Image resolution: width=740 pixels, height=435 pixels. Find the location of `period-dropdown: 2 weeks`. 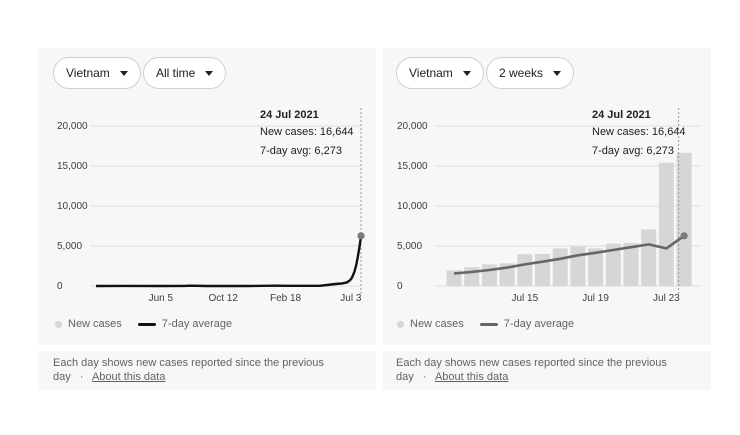

period-dropdown: 2 weeks is located at coordinates (530, 73).